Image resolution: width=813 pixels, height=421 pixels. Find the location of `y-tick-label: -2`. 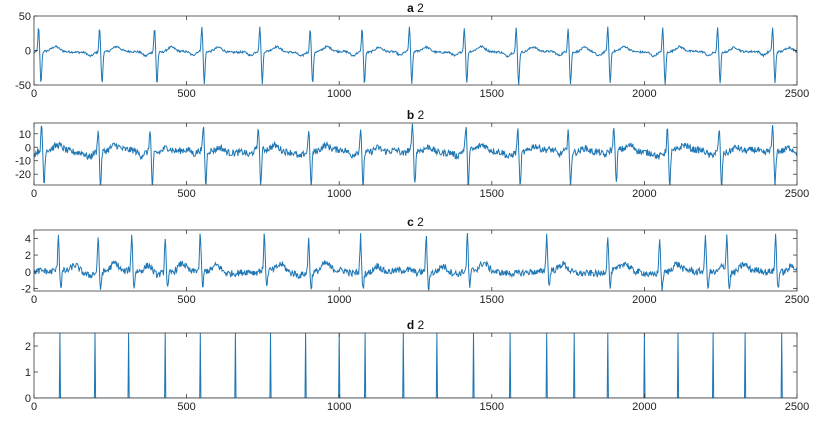

y-tick-label: -2 is located at coordinates (26, 289).